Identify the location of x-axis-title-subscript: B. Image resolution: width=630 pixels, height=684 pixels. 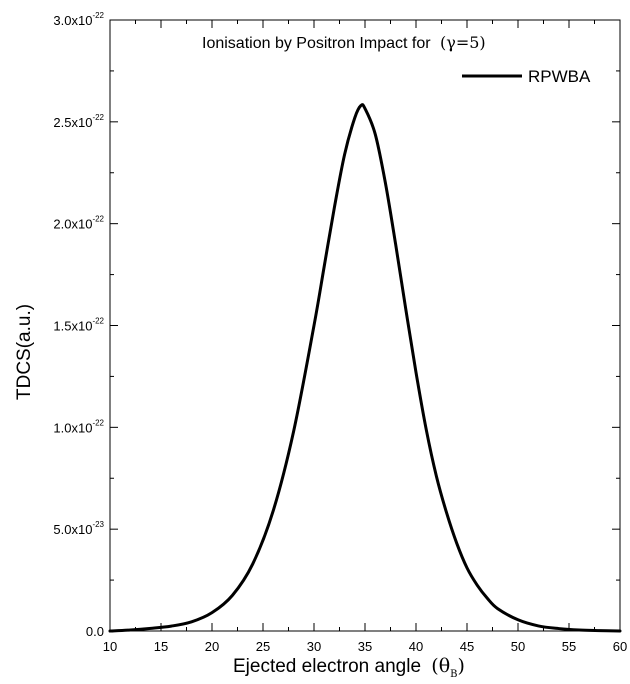
(453, 674).